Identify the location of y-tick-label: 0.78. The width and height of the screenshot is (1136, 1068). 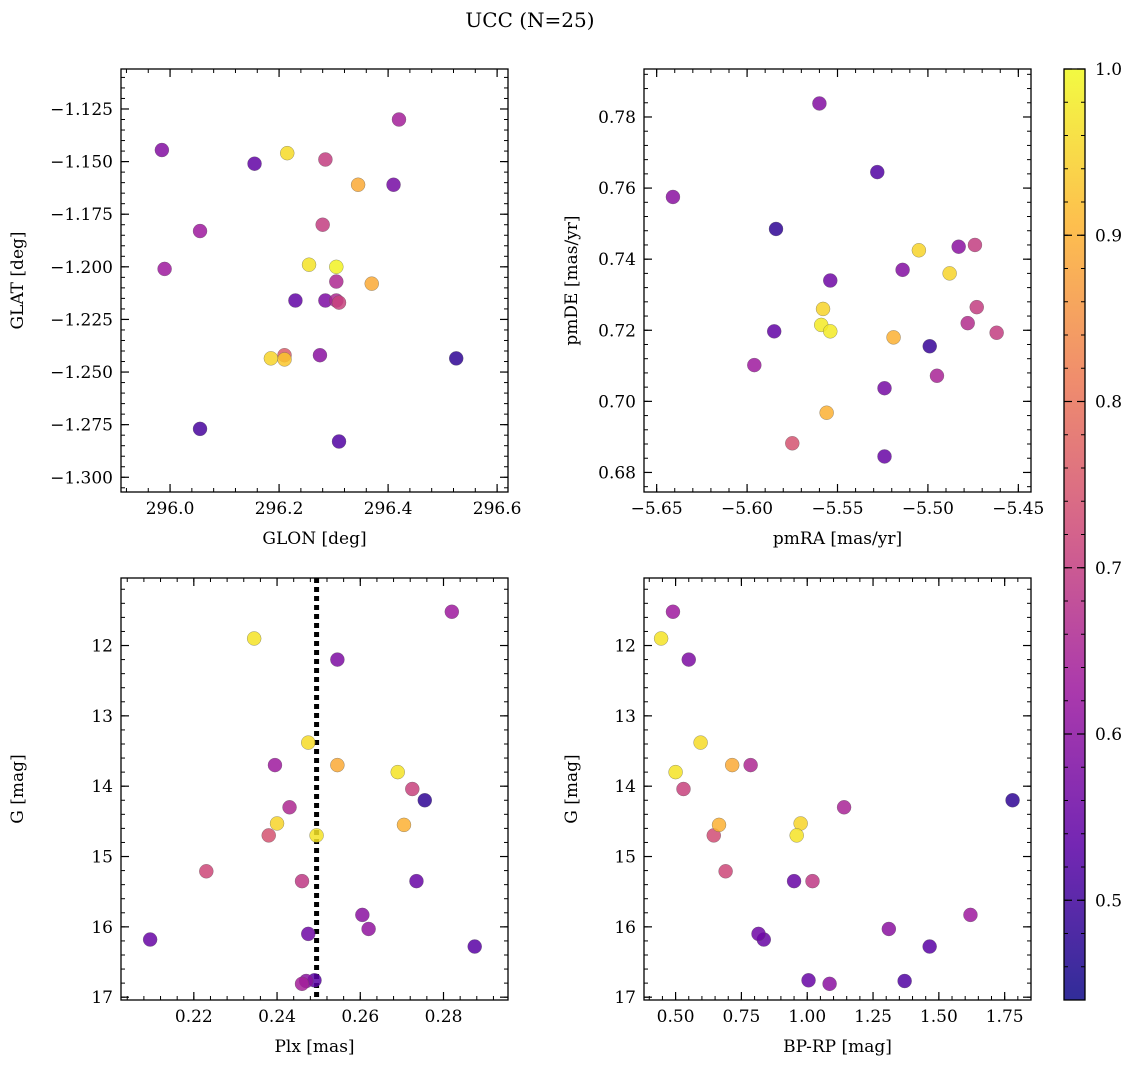
(617, 118).